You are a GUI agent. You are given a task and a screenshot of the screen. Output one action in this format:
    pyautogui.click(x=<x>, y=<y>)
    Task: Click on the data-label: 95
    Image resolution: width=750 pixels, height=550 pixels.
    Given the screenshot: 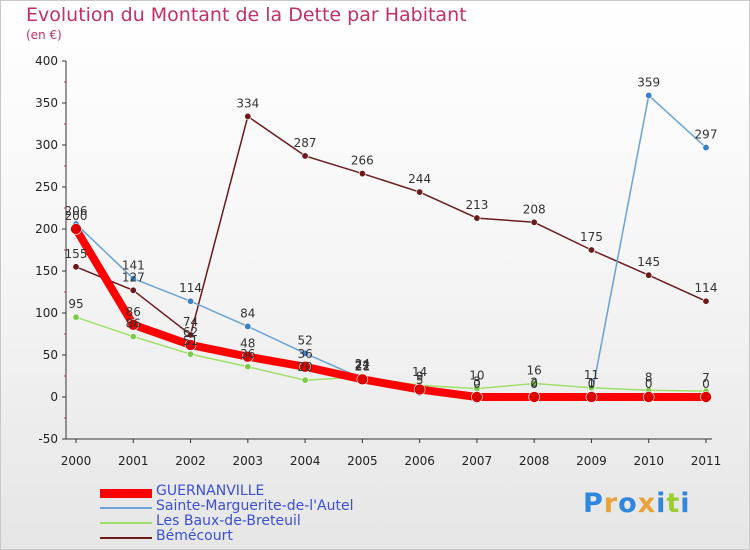 What is the action you would take?
    pyautogui.click(x=75, y=304)
    